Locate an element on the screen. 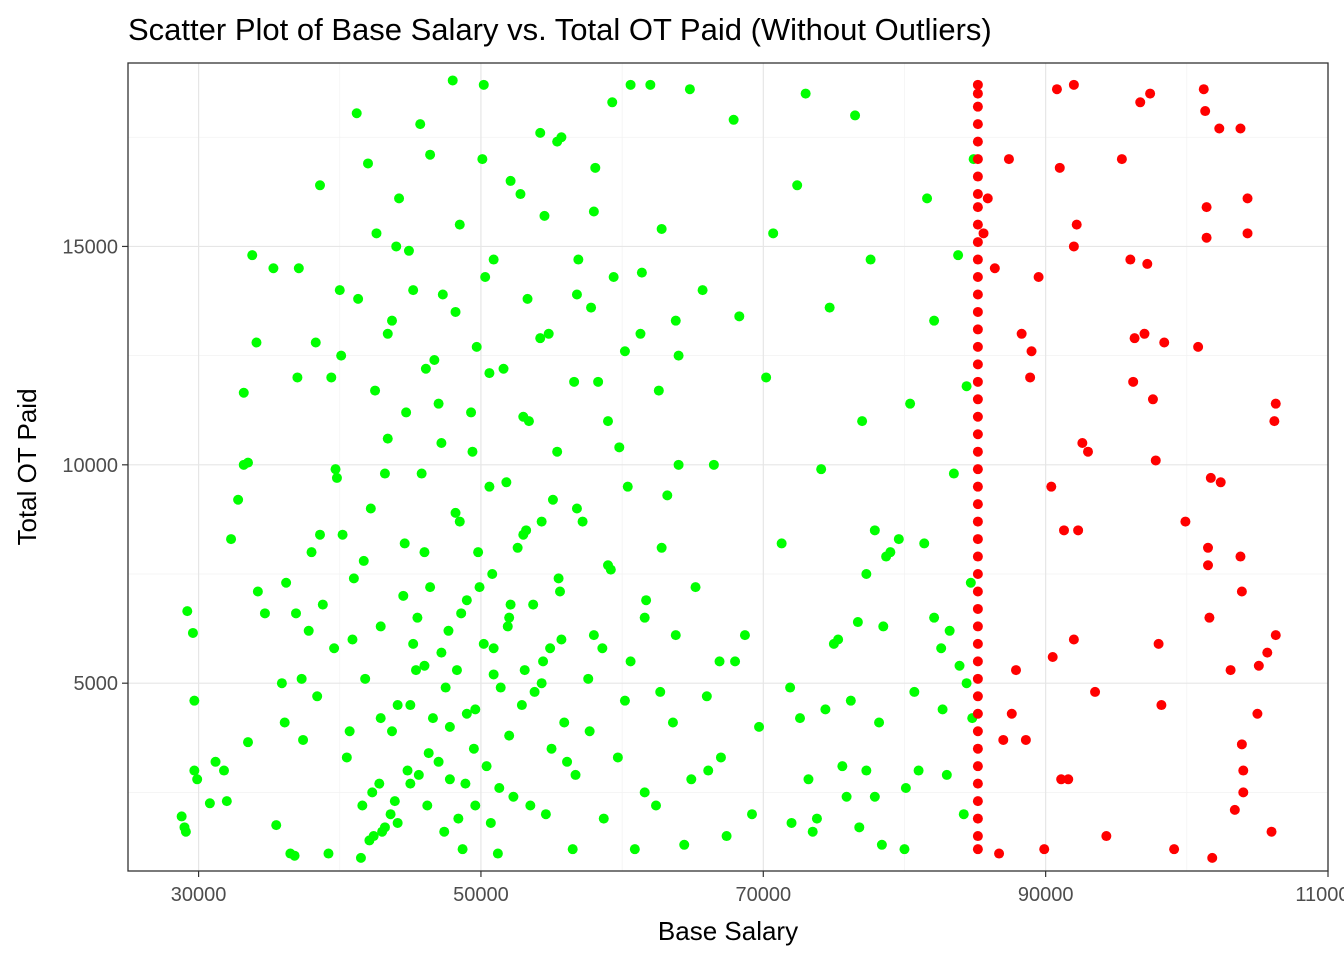 The width and height of the screenshot is (1344, 960). x-axis-title: Base Salary is located at coordinates (728, 931).